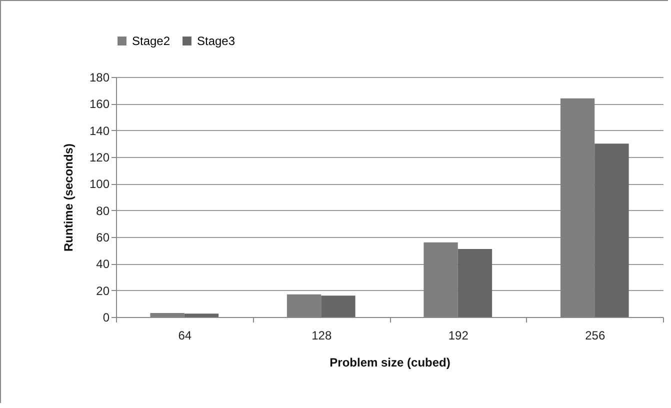 This screenshot has width=671, height=408. I want to click on legend-label: Stage3, so click(216, 41).